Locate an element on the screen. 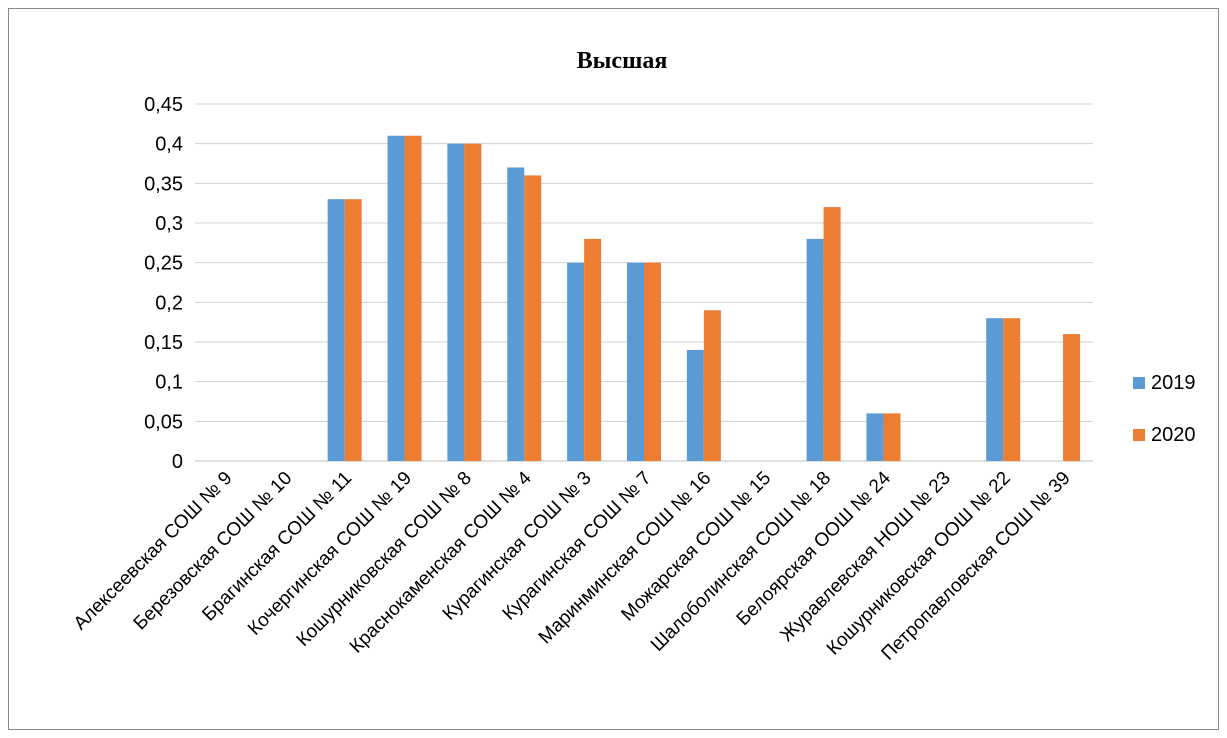  y-tick-label: 0,15 is located at coordinates (163, 343).